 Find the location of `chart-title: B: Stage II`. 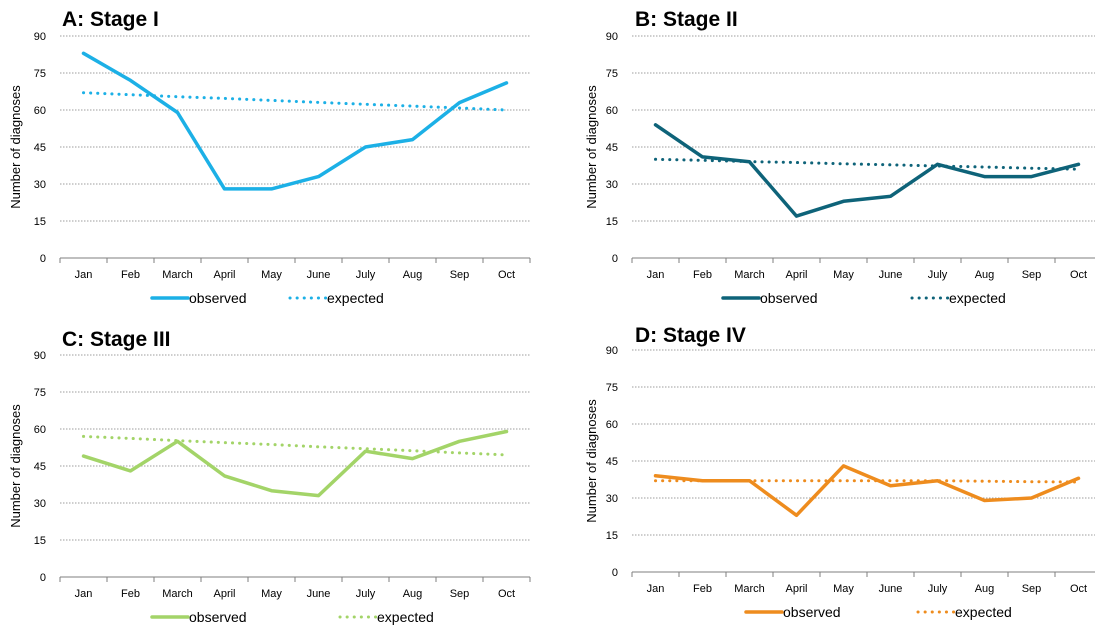

chart-title: B: Stage II is located at coordinates (686, 19).